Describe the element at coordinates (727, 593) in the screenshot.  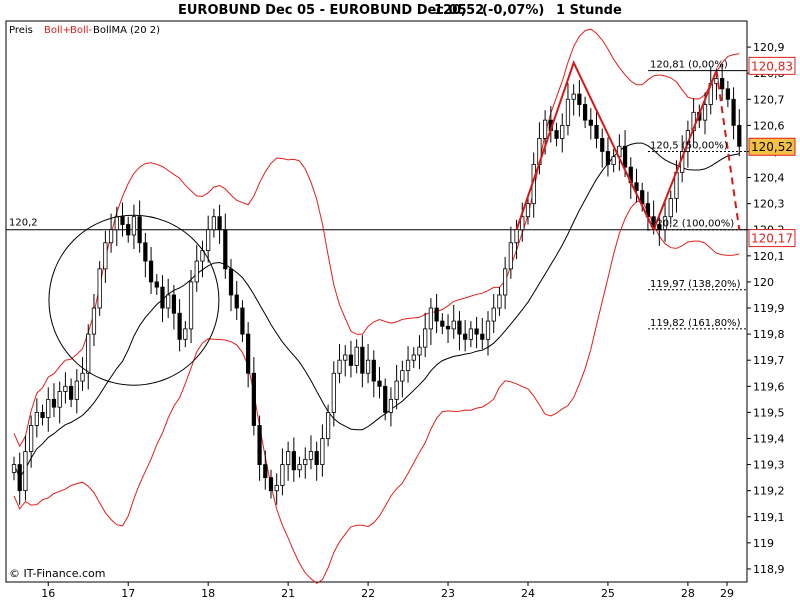
I see `x-tick-label: 29` at that location.